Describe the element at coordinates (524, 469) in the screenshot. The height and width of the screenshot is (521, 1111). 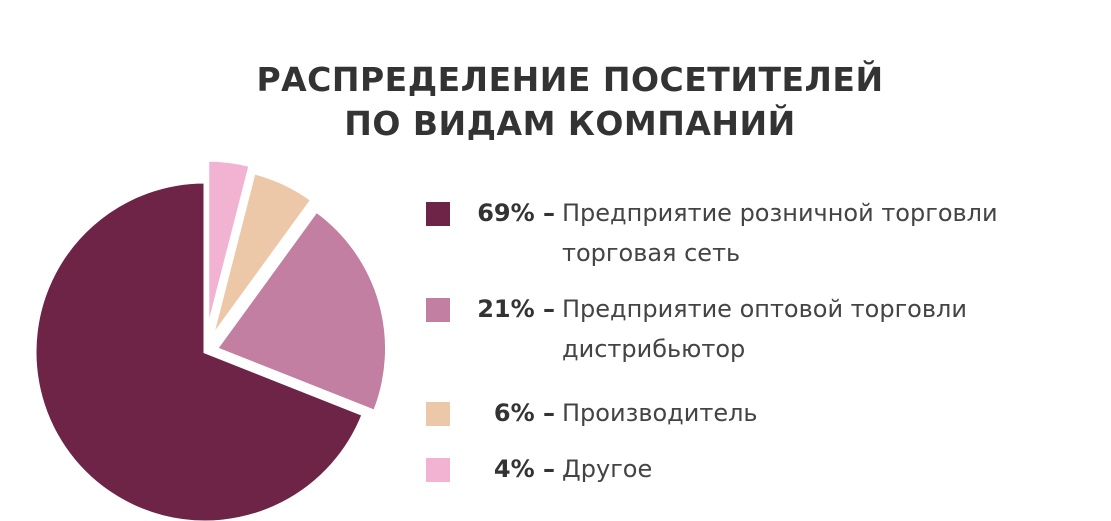
I see `legend-pct-other: 4% –` at that location.